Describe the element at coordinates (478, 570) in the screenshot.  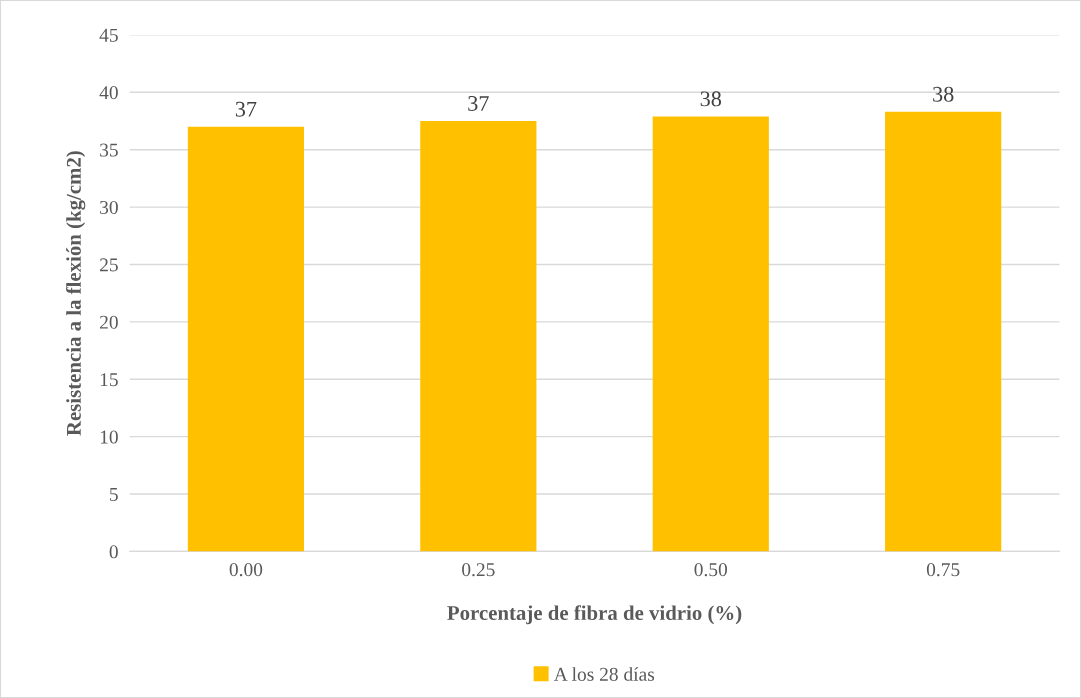
I see `x-tick-label: 0.25` at that location.